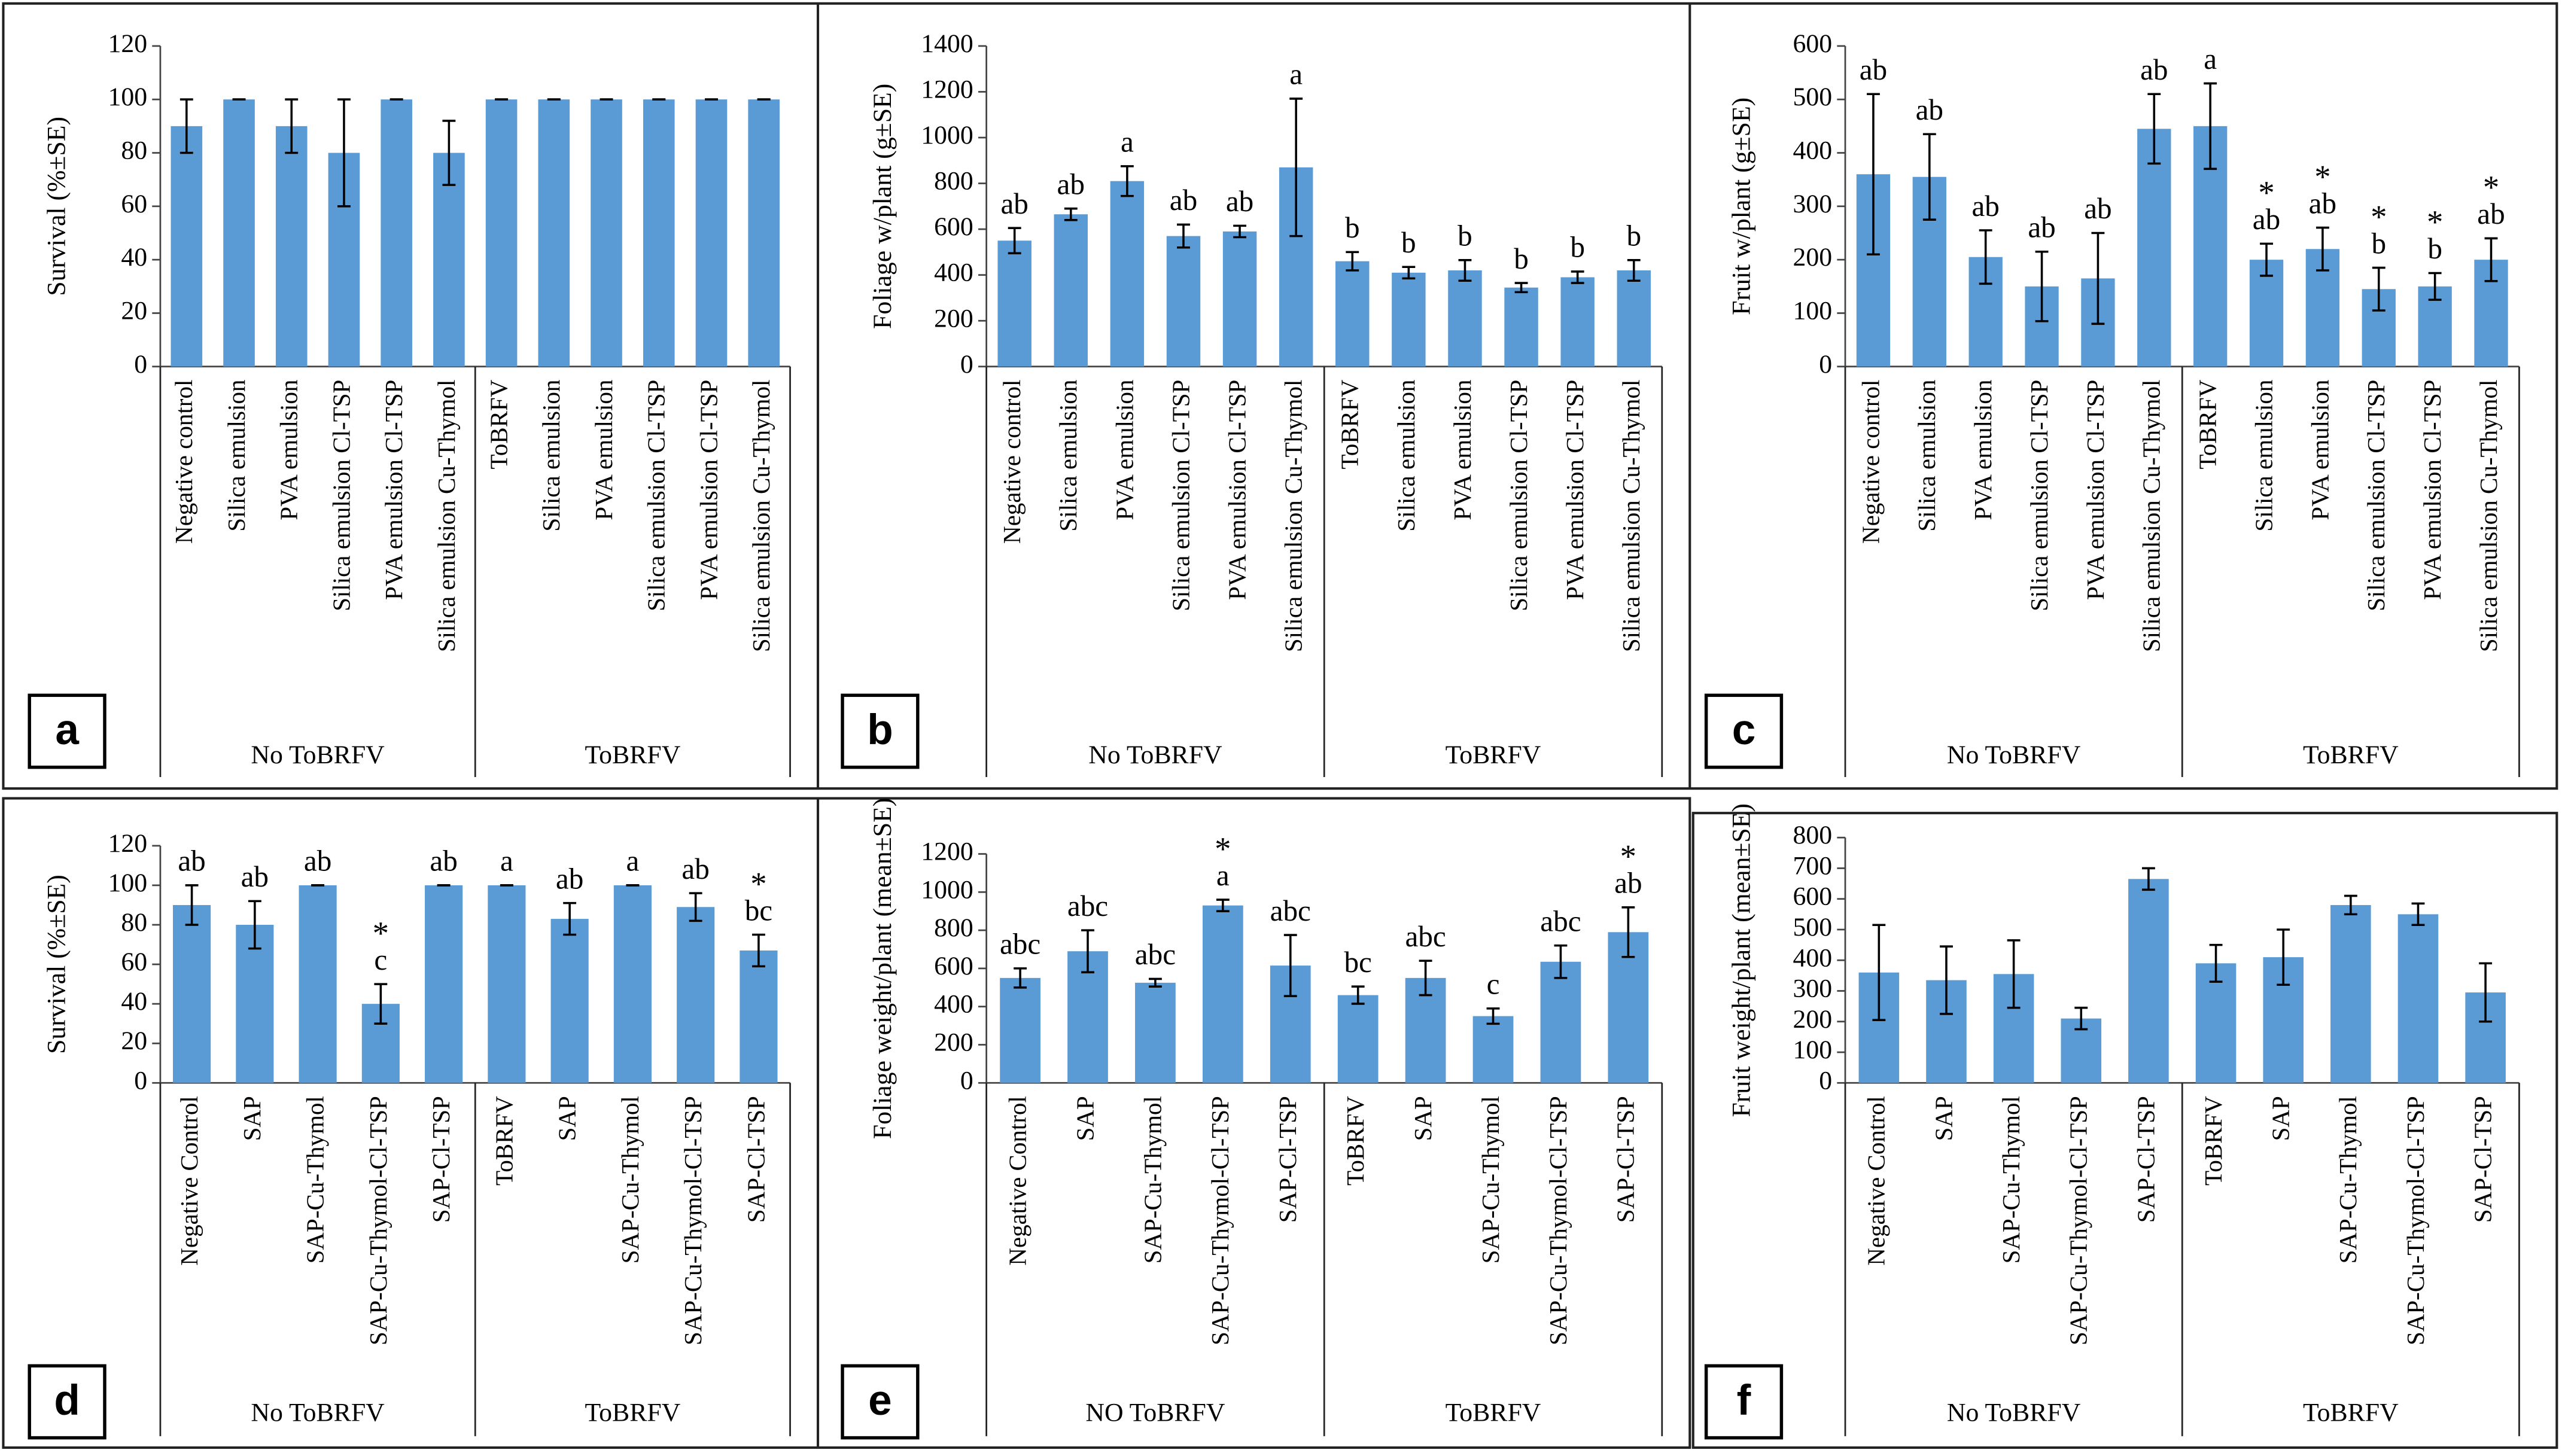 This screenshot has height=1456, width=2565. I want to click on y-tick-label: 600, so click(953, 226).